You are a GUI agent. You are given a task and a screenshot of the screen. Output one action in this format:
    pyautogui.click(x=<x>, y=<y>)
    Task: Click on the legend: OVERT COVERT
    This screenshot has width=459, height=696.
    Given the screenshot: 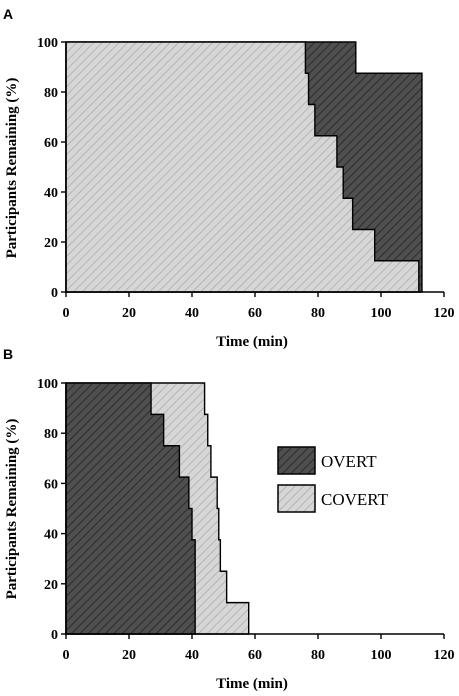 What is the action you would take?
    pyautogui.click(x=333, y=479)
    